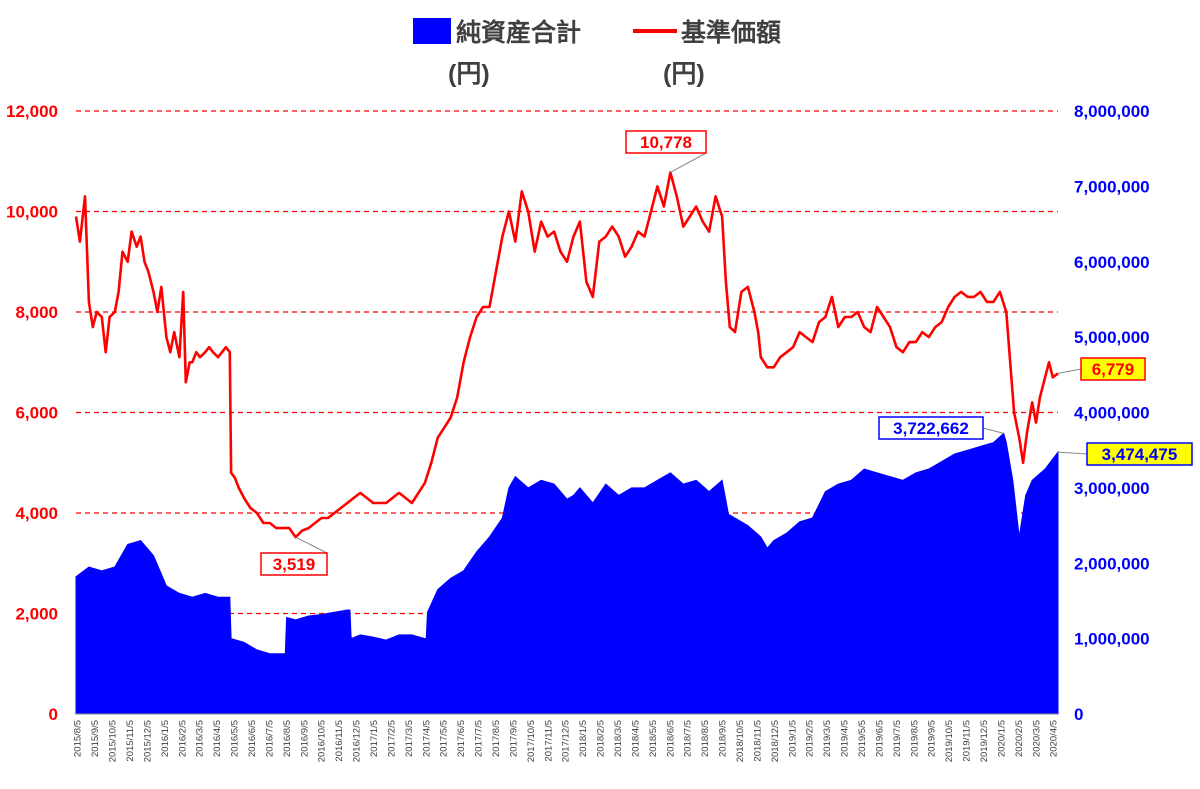 Image resolution: width=1200 pixels, height=789 pixels. What do you see at coordinates (653, 738) in the screenshot?
I see `x-tick-label: 2018/5/5` at bounding box center [653, 738].